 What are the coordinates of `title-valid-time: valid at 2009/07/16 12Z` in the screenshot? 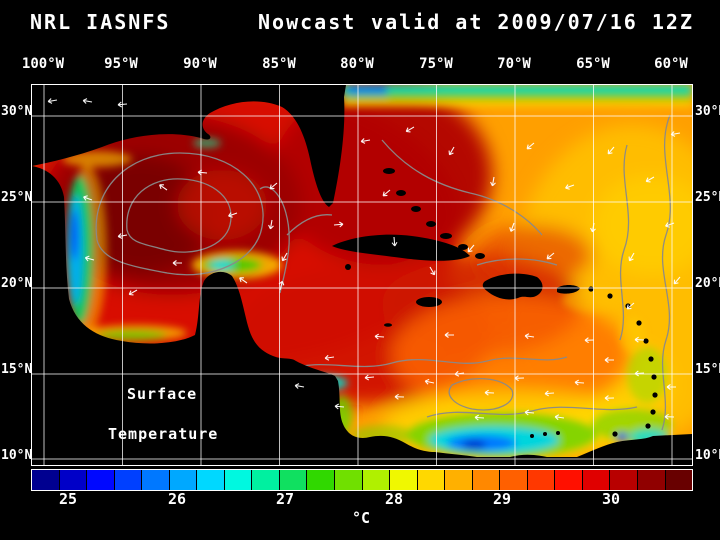 It's located at (532, 22).